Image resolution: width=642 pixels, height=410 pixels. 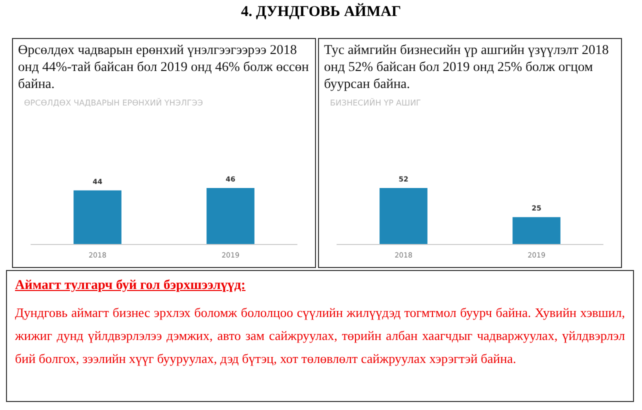 What do you see at coordinates (131, 285) in the screenshot?
I see `text: Аймагт тулгарч буй гол бэрхшээлүүд:` at bounding box center [131, 285].